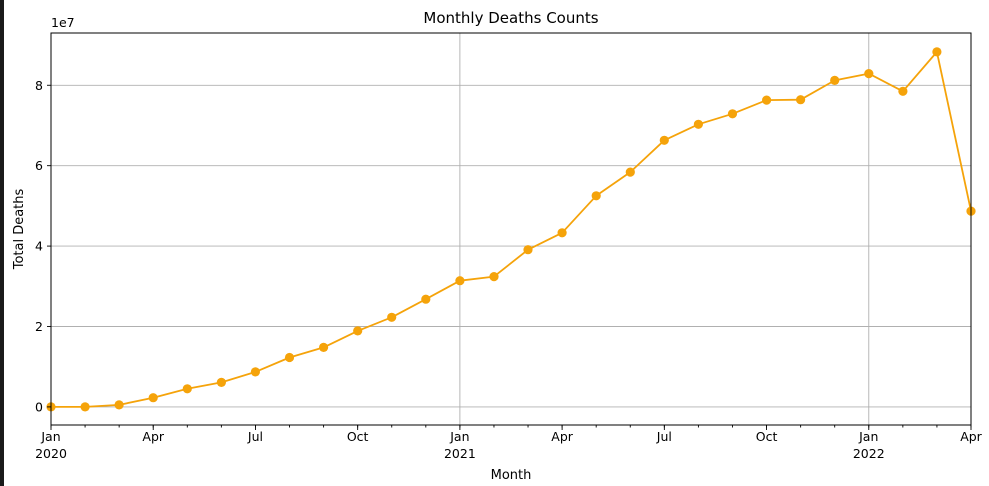 The image size is (989, 486). I want to click on y-axis-offset-label: 1e7, so click(63, 22).